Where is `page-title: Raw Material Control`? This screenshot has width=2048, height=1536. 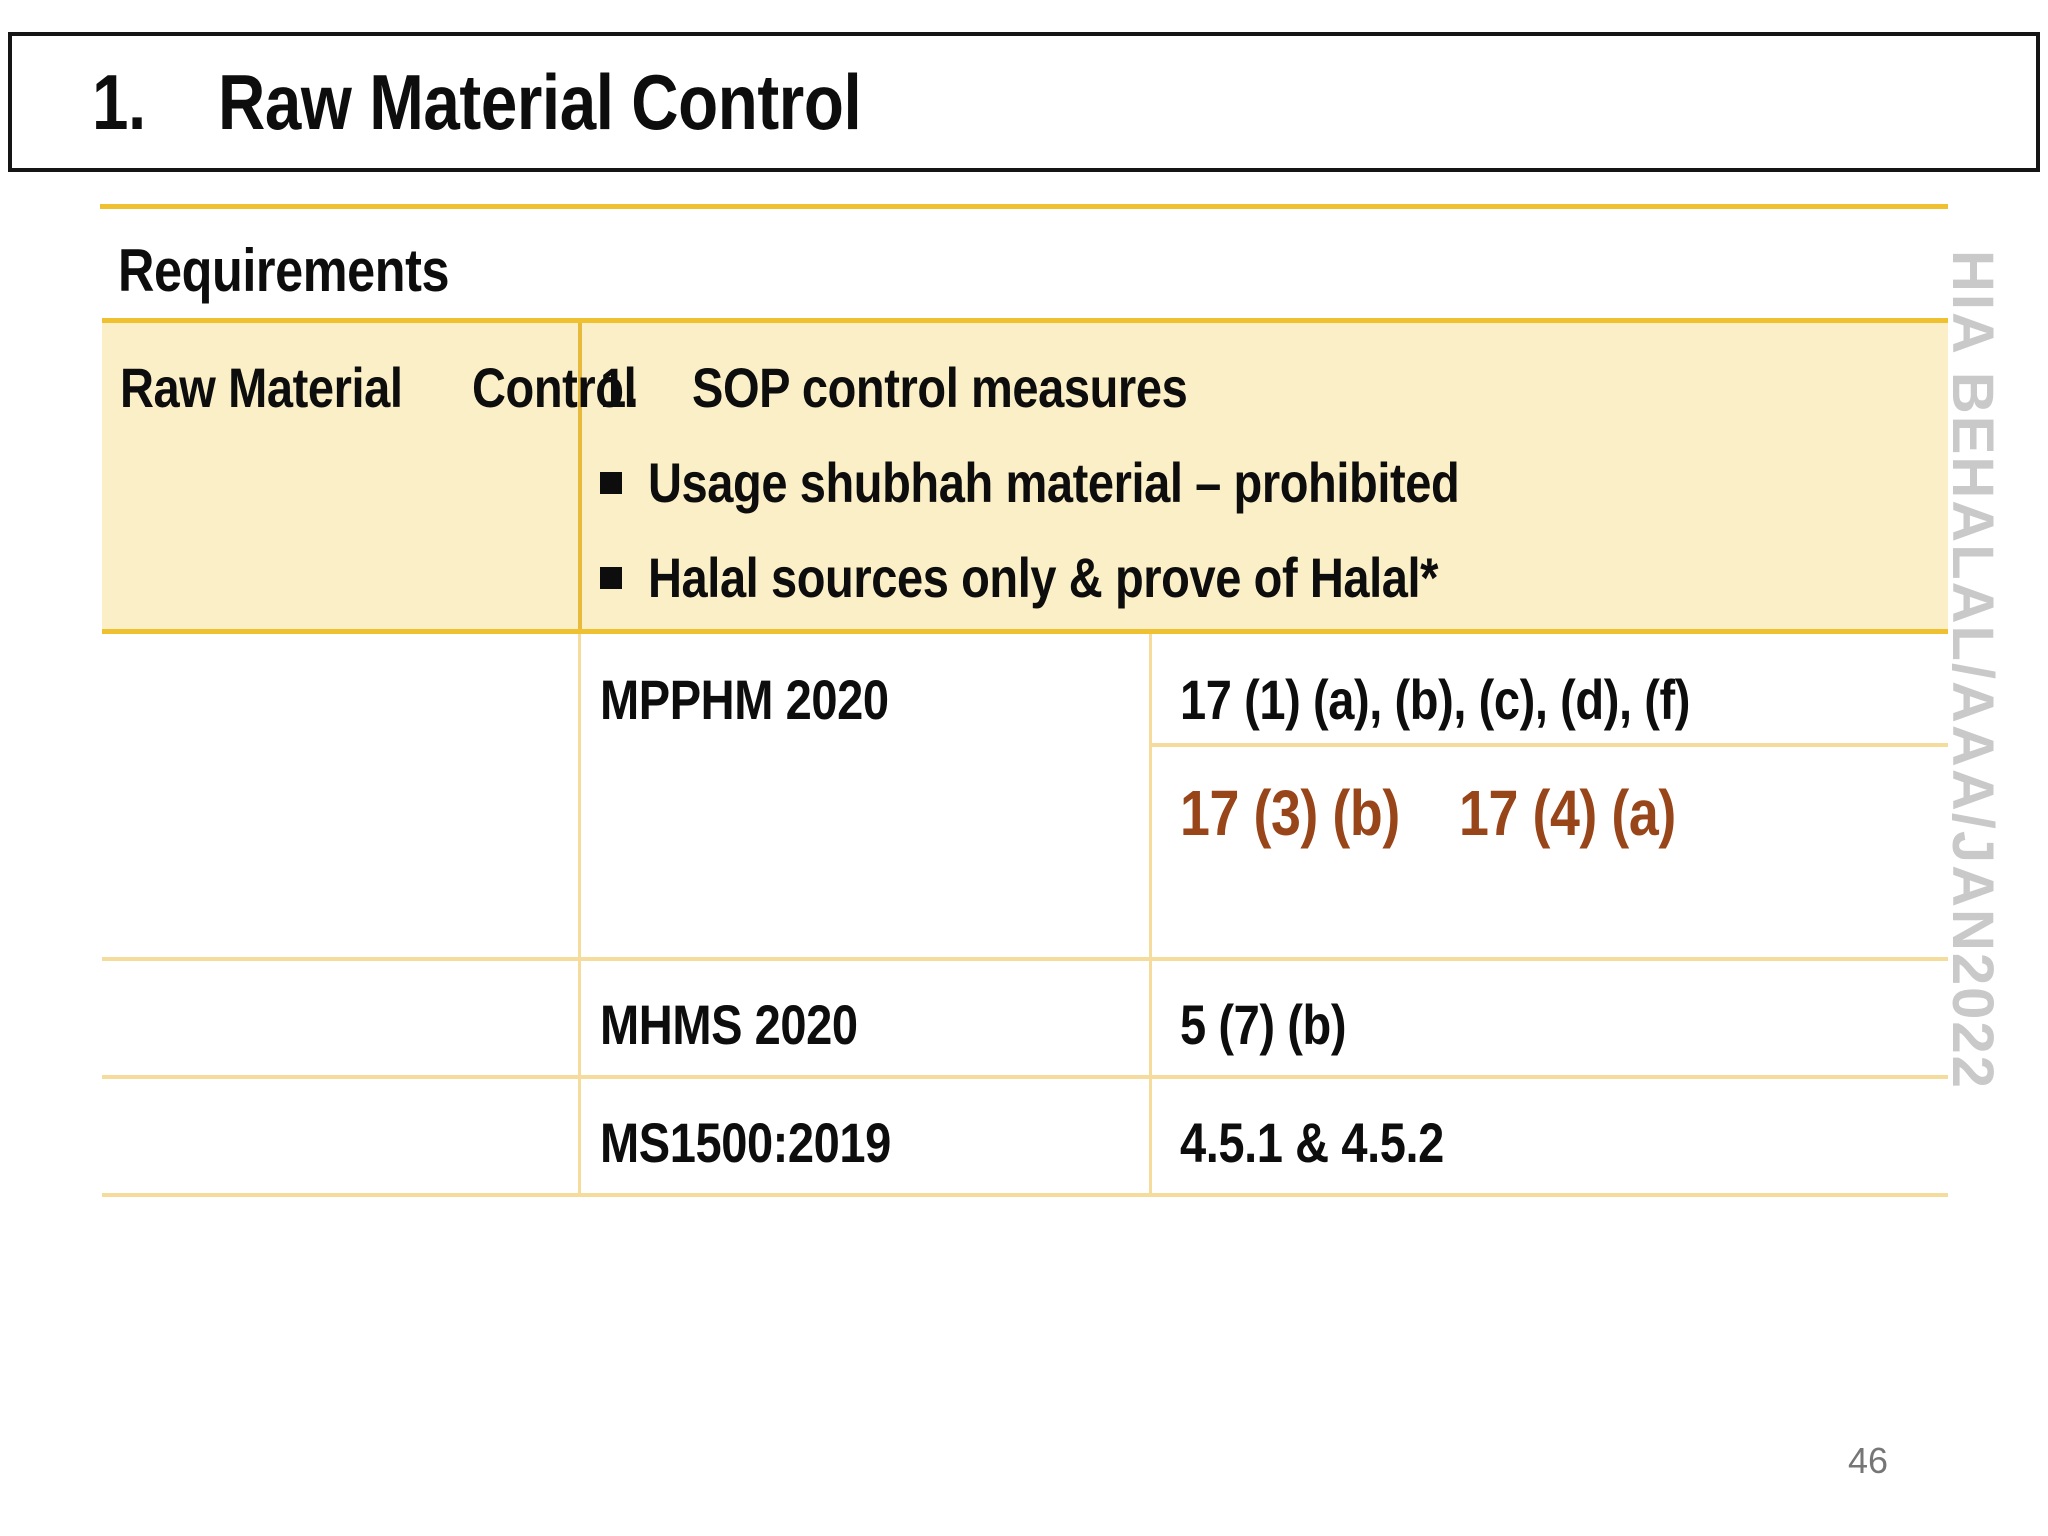
page-title: Raw Material Control is located at coordinates (540, 101).